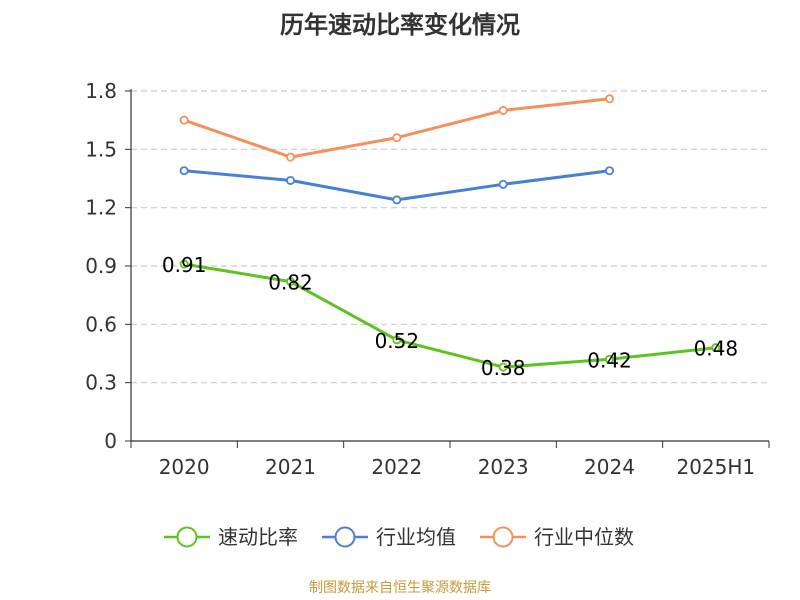 This screenshot has height=600, width=800. Describe the element at coordinates (400, 25) in the screenshot. I see `chart-title: 历年速动比率变化情况` at that location.